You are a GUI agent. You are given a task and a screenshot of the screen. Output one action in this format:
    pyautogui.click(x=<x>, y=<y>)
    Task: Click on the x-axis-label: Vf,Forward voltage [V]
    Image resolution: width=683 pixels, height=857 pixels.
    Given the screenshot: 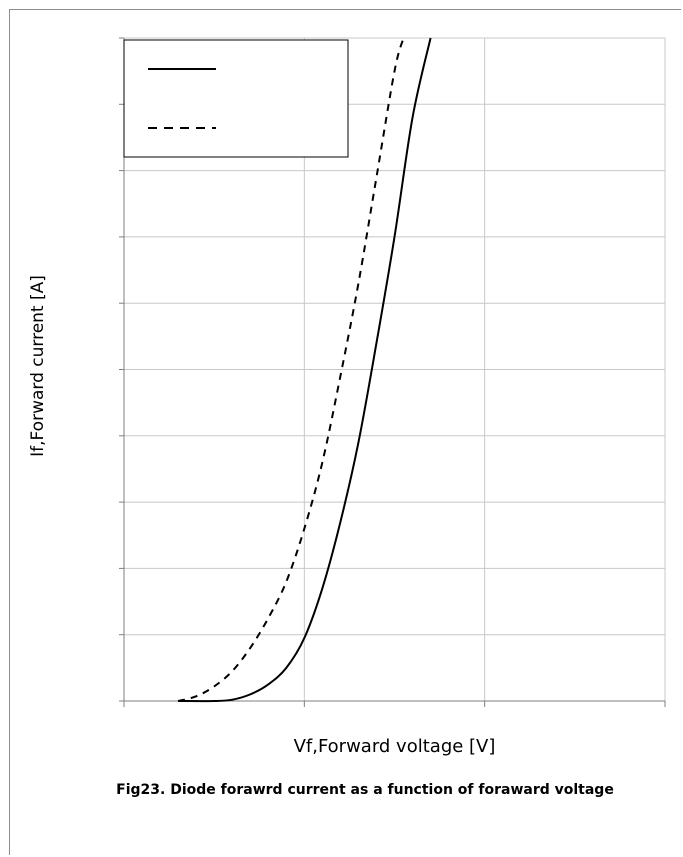 What is the action you would take?
    pyautogui.click(x=394, y=746)
    